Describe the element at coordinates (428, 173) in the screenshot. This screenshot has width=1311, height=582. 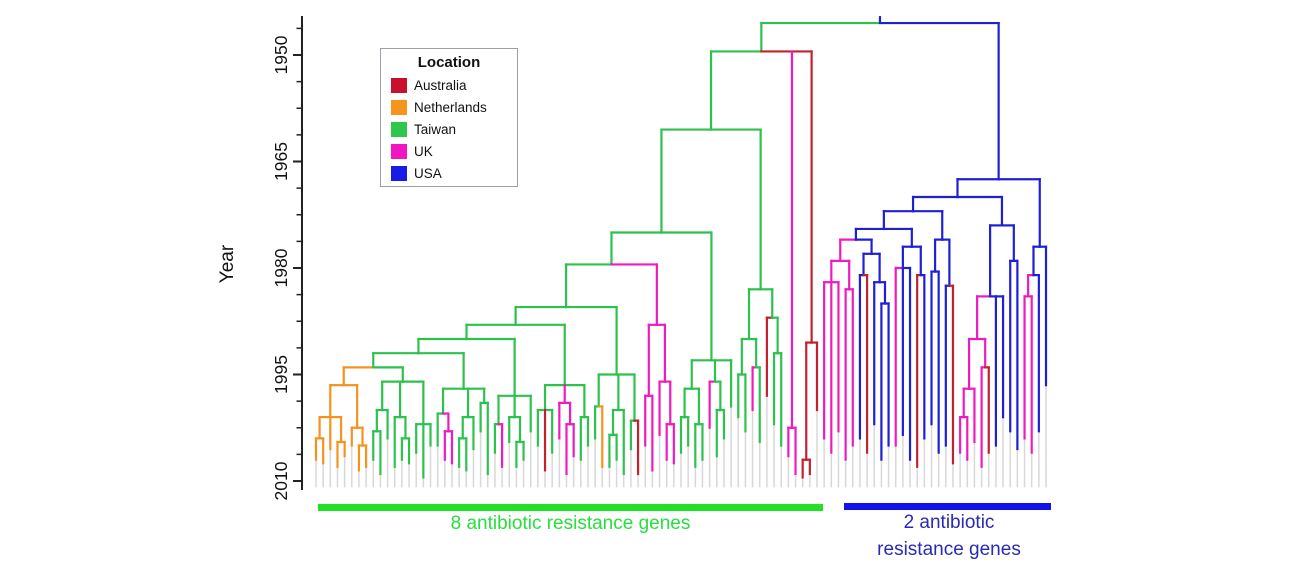
I see `legend-label: USA` at that location.